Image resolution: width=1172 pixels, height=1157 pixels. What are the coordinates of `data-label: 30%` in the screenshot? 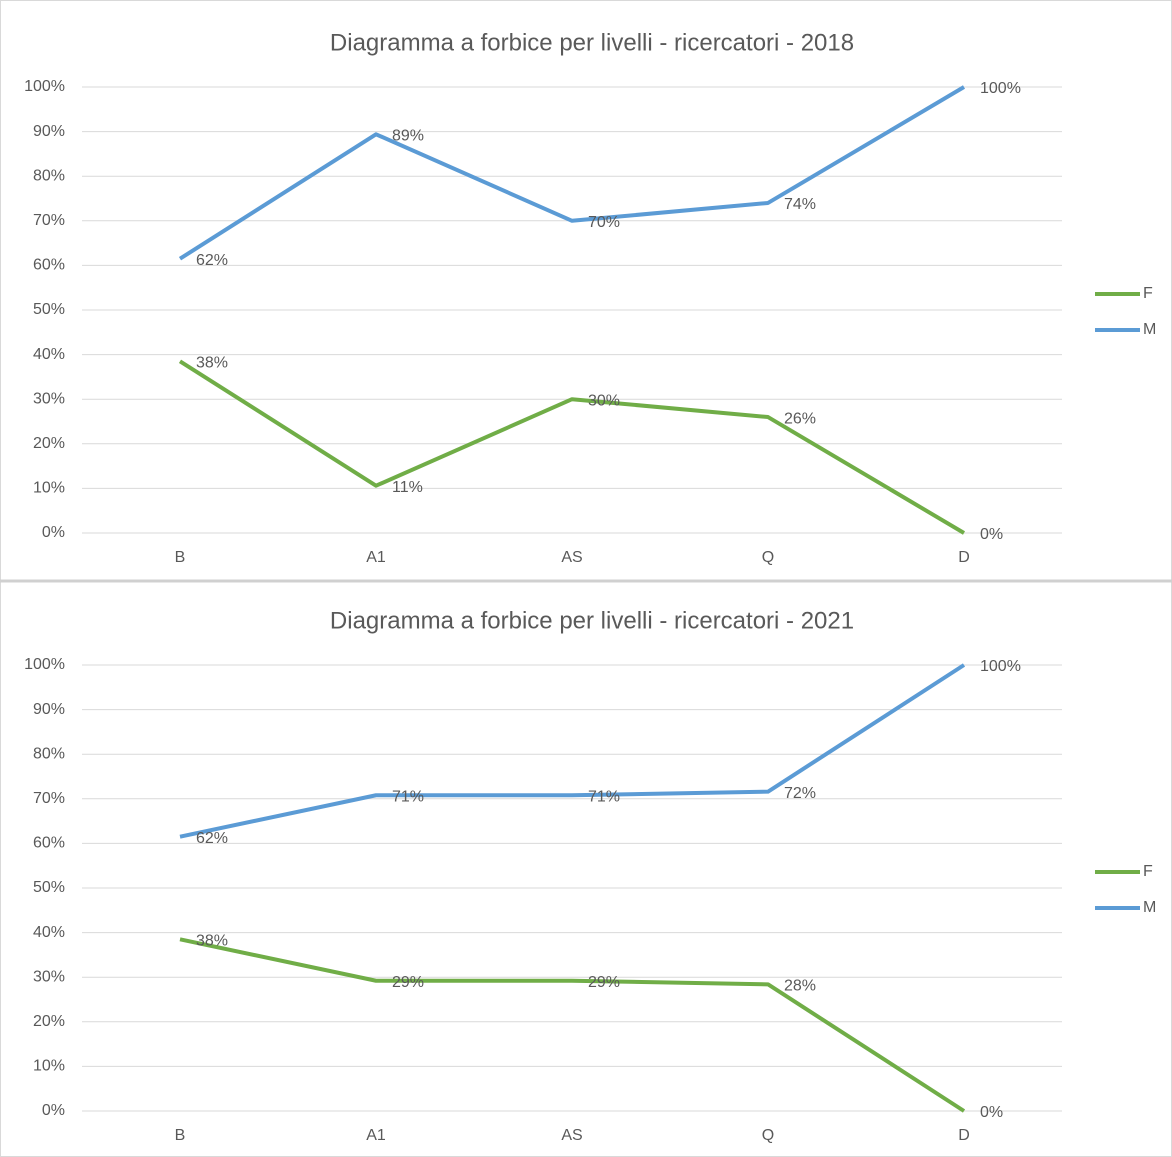 It's located at (604, 400).